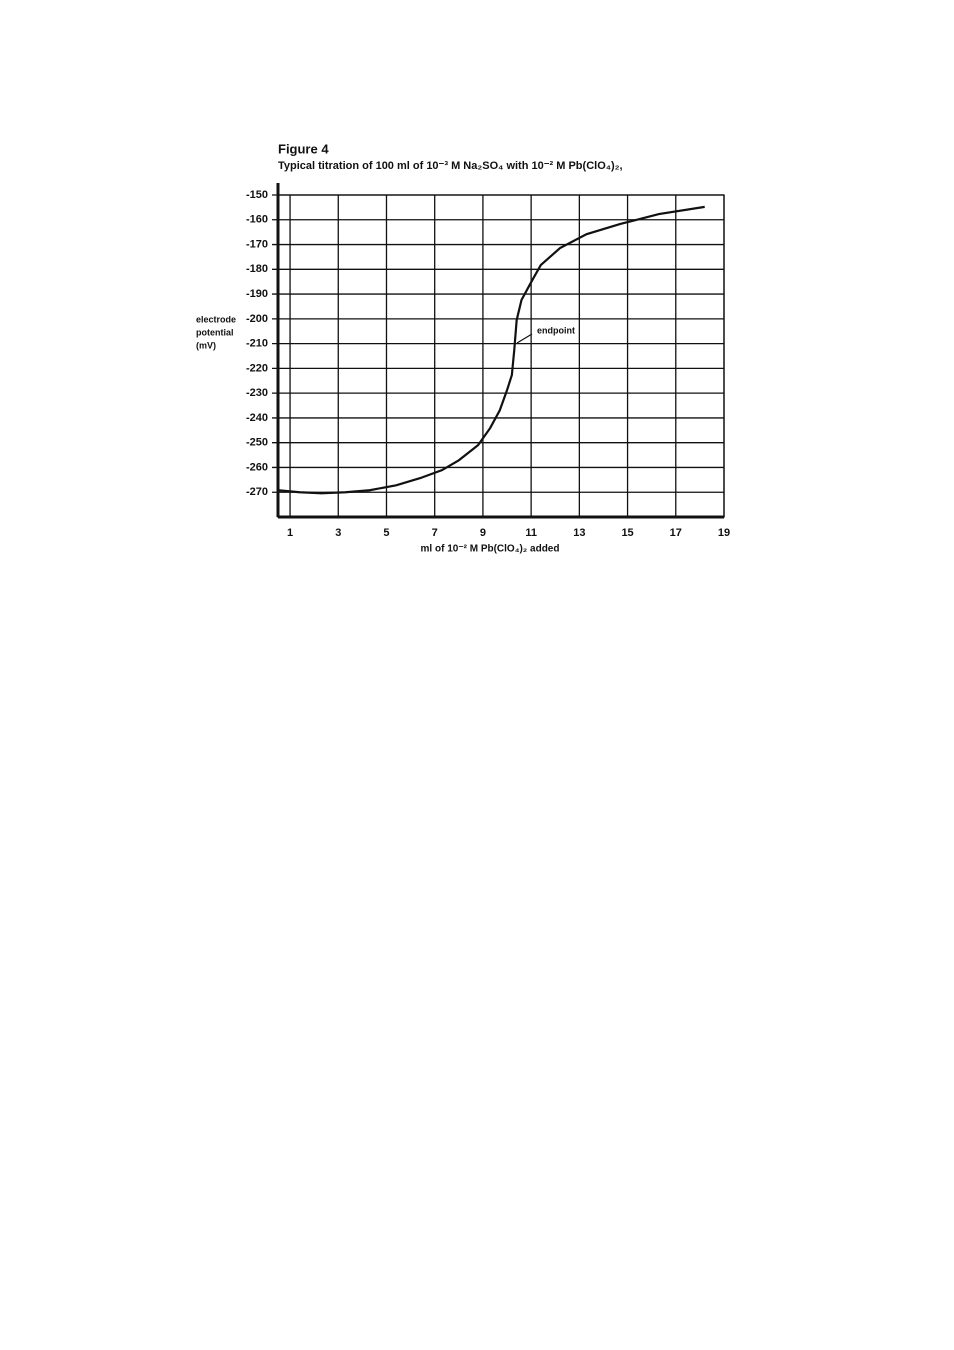  What do you see at coordinates (257, 418) in the screenshot?
I see `y-tick-label: -240` at bounding box center [257, 418].